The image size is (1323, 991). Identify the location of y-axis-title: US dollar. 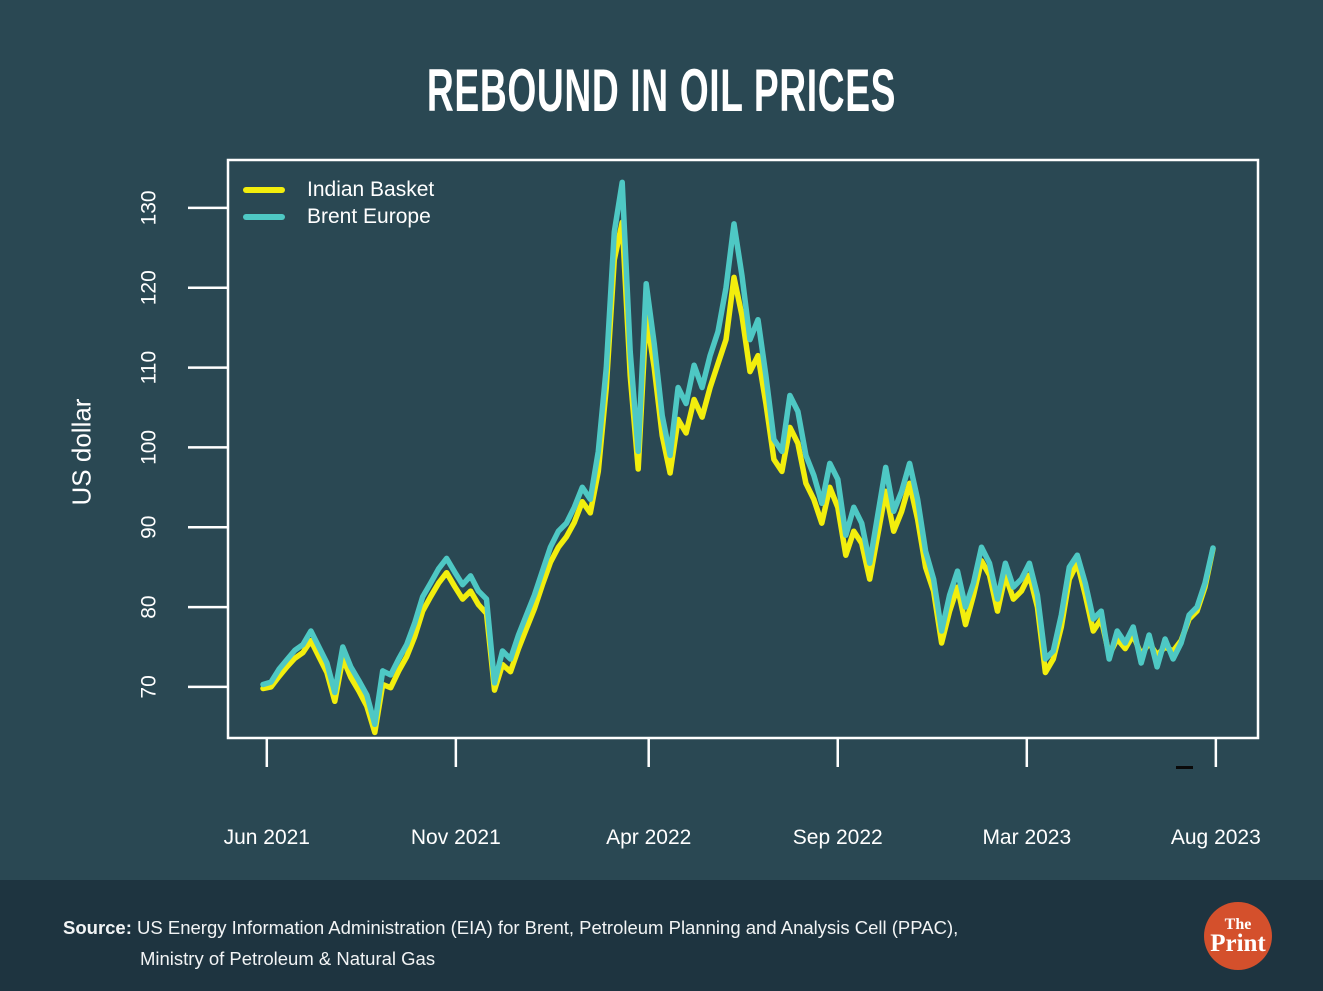
(81, 452).